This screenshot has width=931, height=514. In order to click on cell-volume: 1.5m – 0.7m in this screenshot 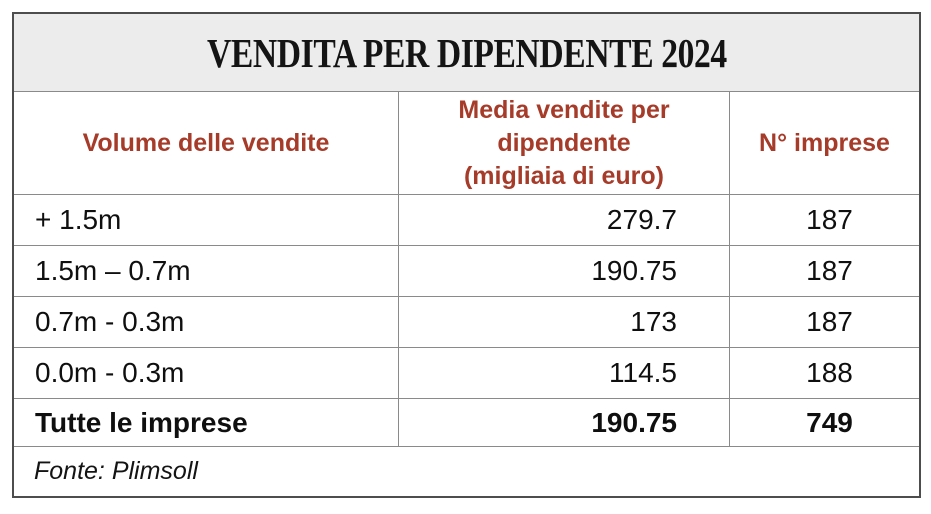, I will do `click(113, 270)`.